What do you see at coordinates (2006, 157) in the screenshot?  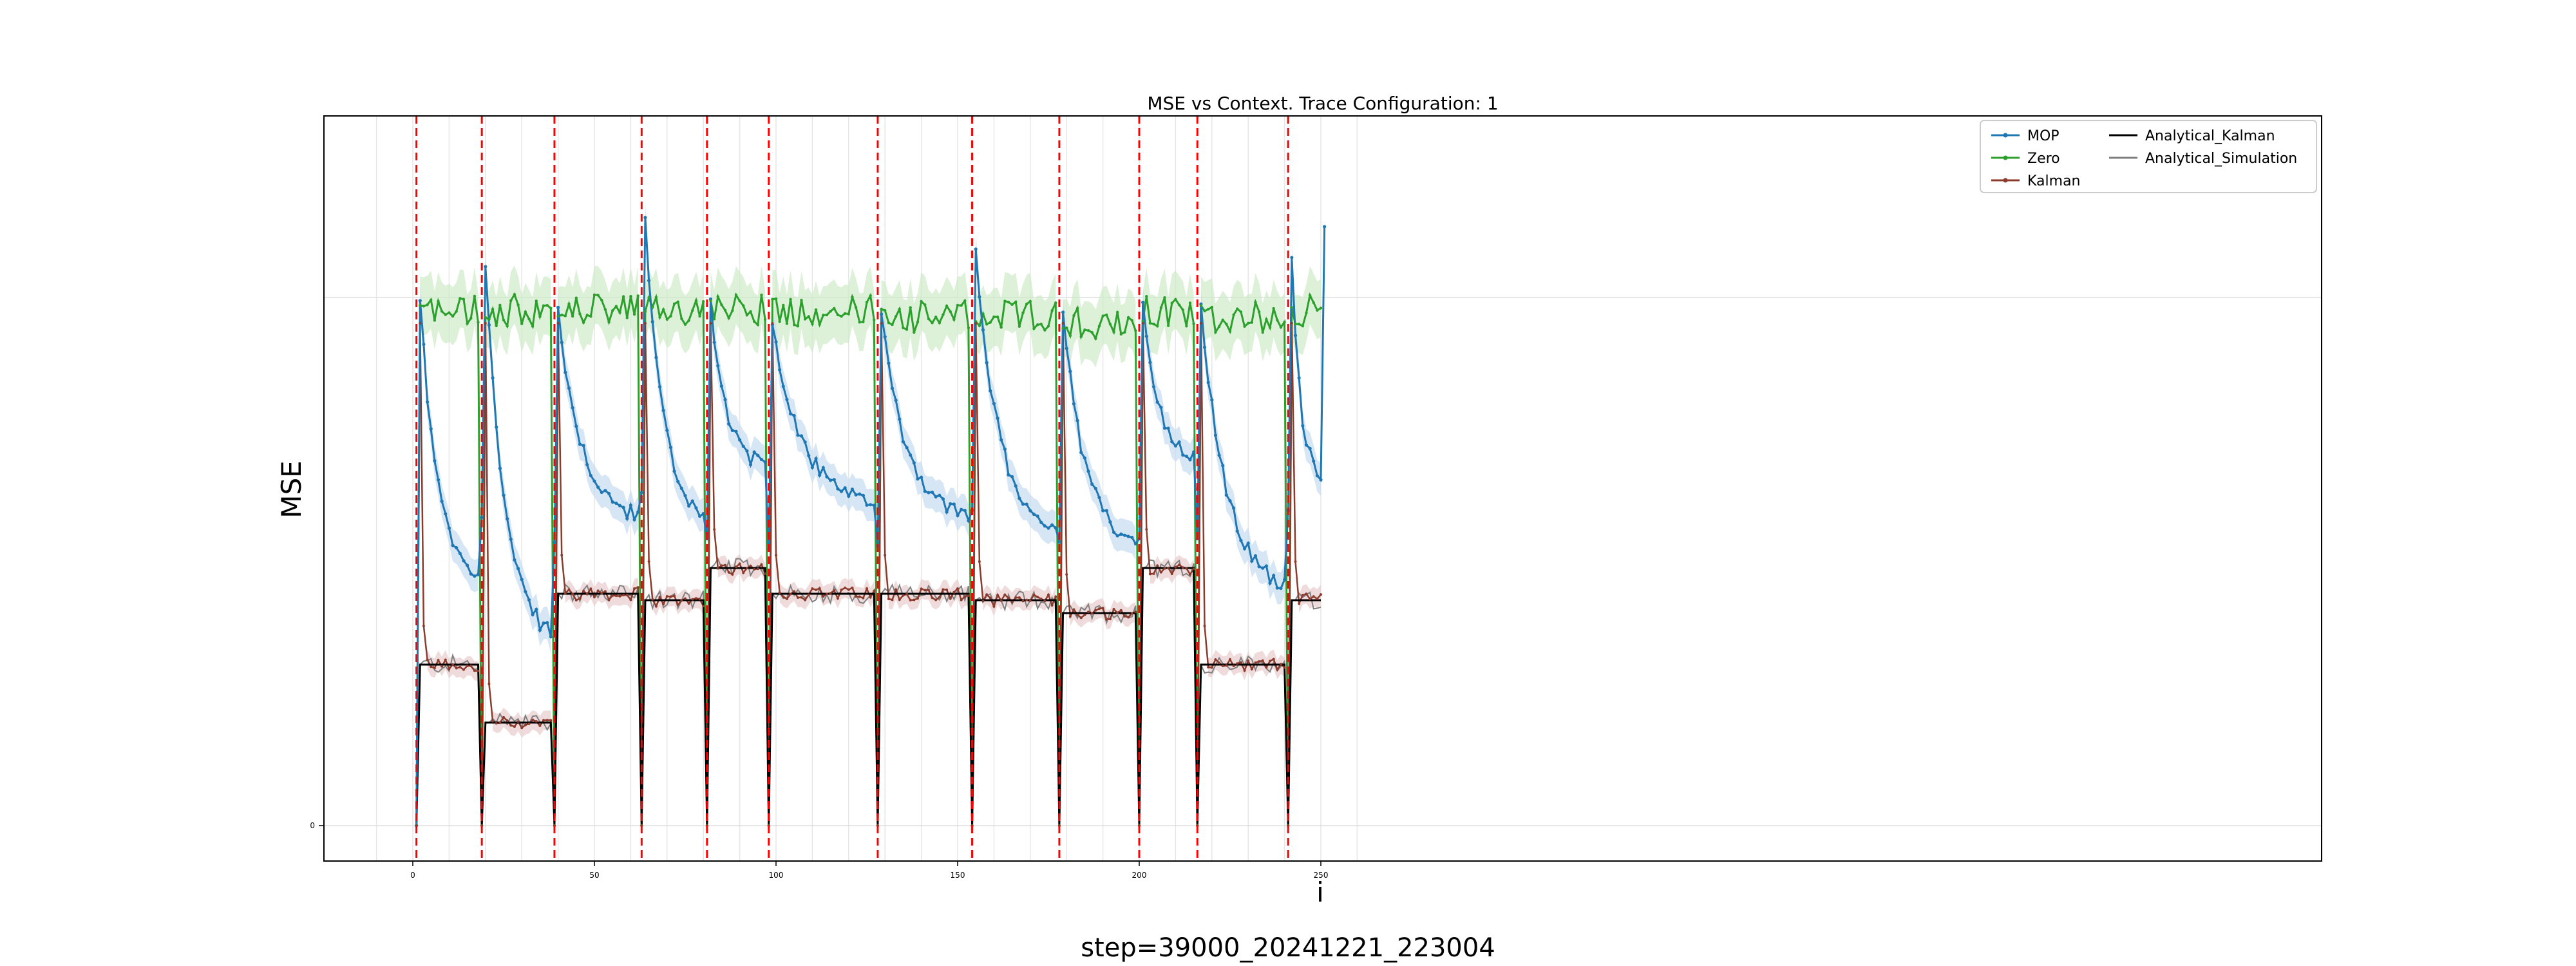 I see `legend-marker` at bounding box center [2006, 157].